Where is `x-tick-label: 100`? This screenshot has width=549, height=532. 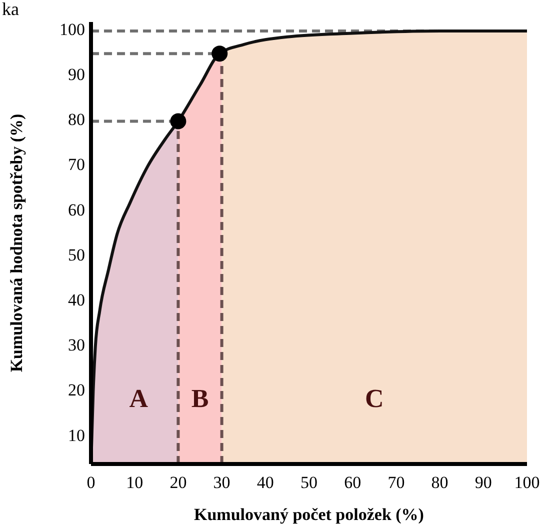
x-tick-label: 100 is located at coordinates (527, 482).